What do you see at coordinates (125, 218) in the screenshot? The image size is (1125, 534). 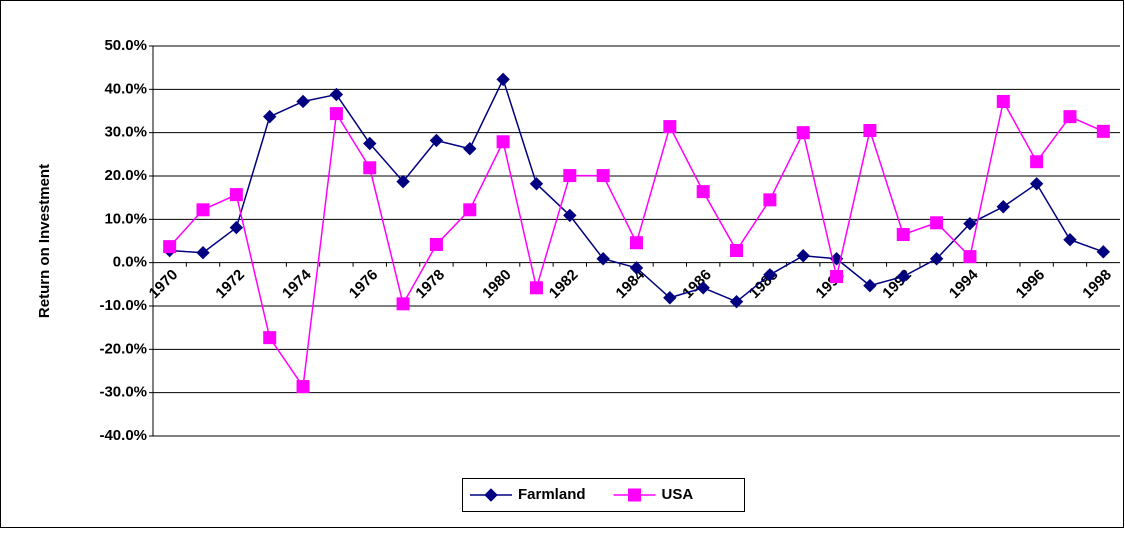 I see `y-tick-label: 10.0%` at bounding box center [125, 218].